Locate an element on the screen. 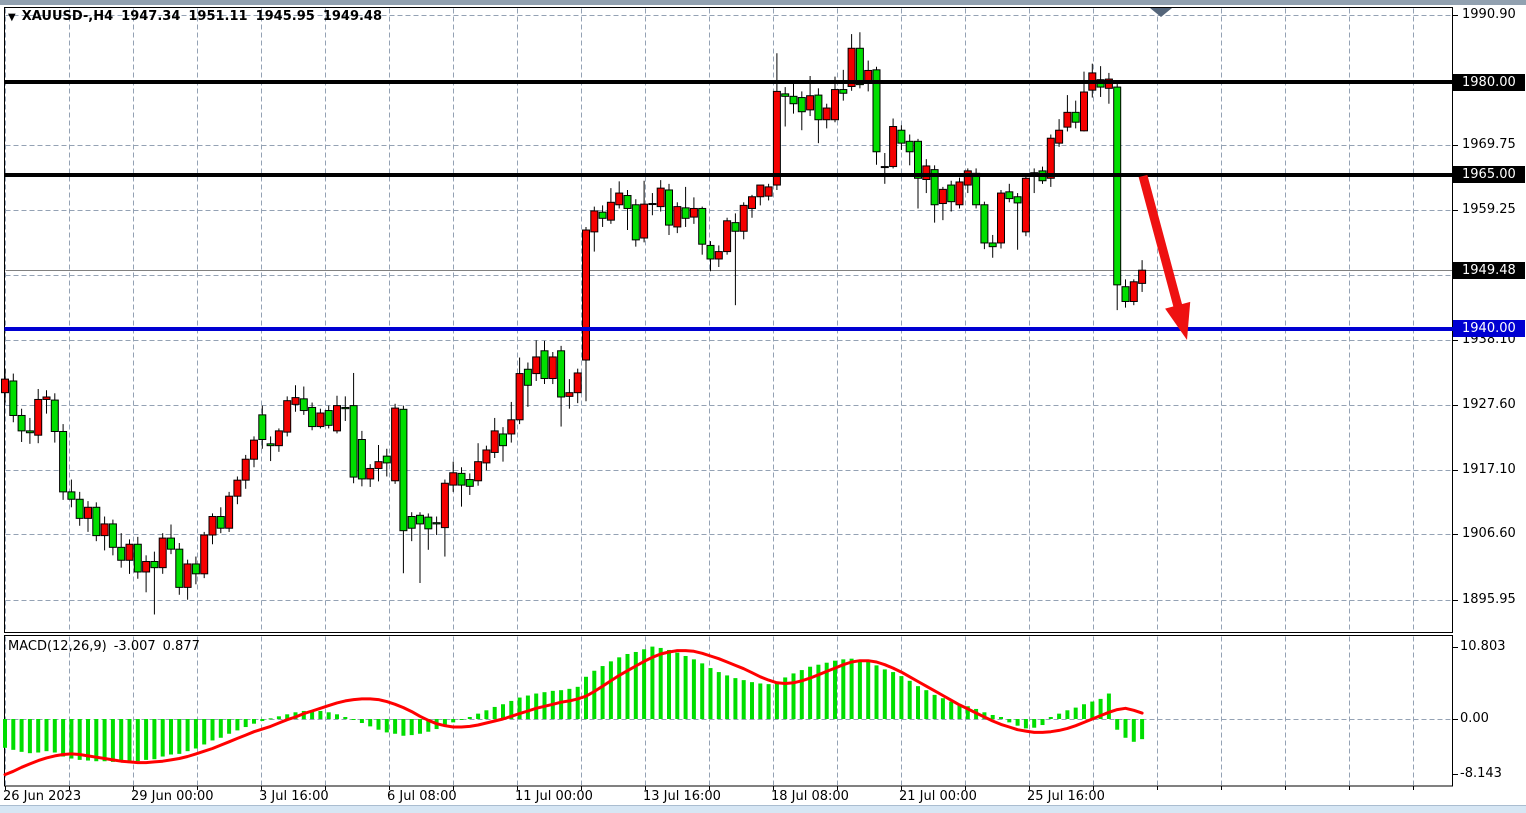 The image size is (1526, 813). time-tick-label: 3 Jul 16:00 is located at coordinates (294, 796).